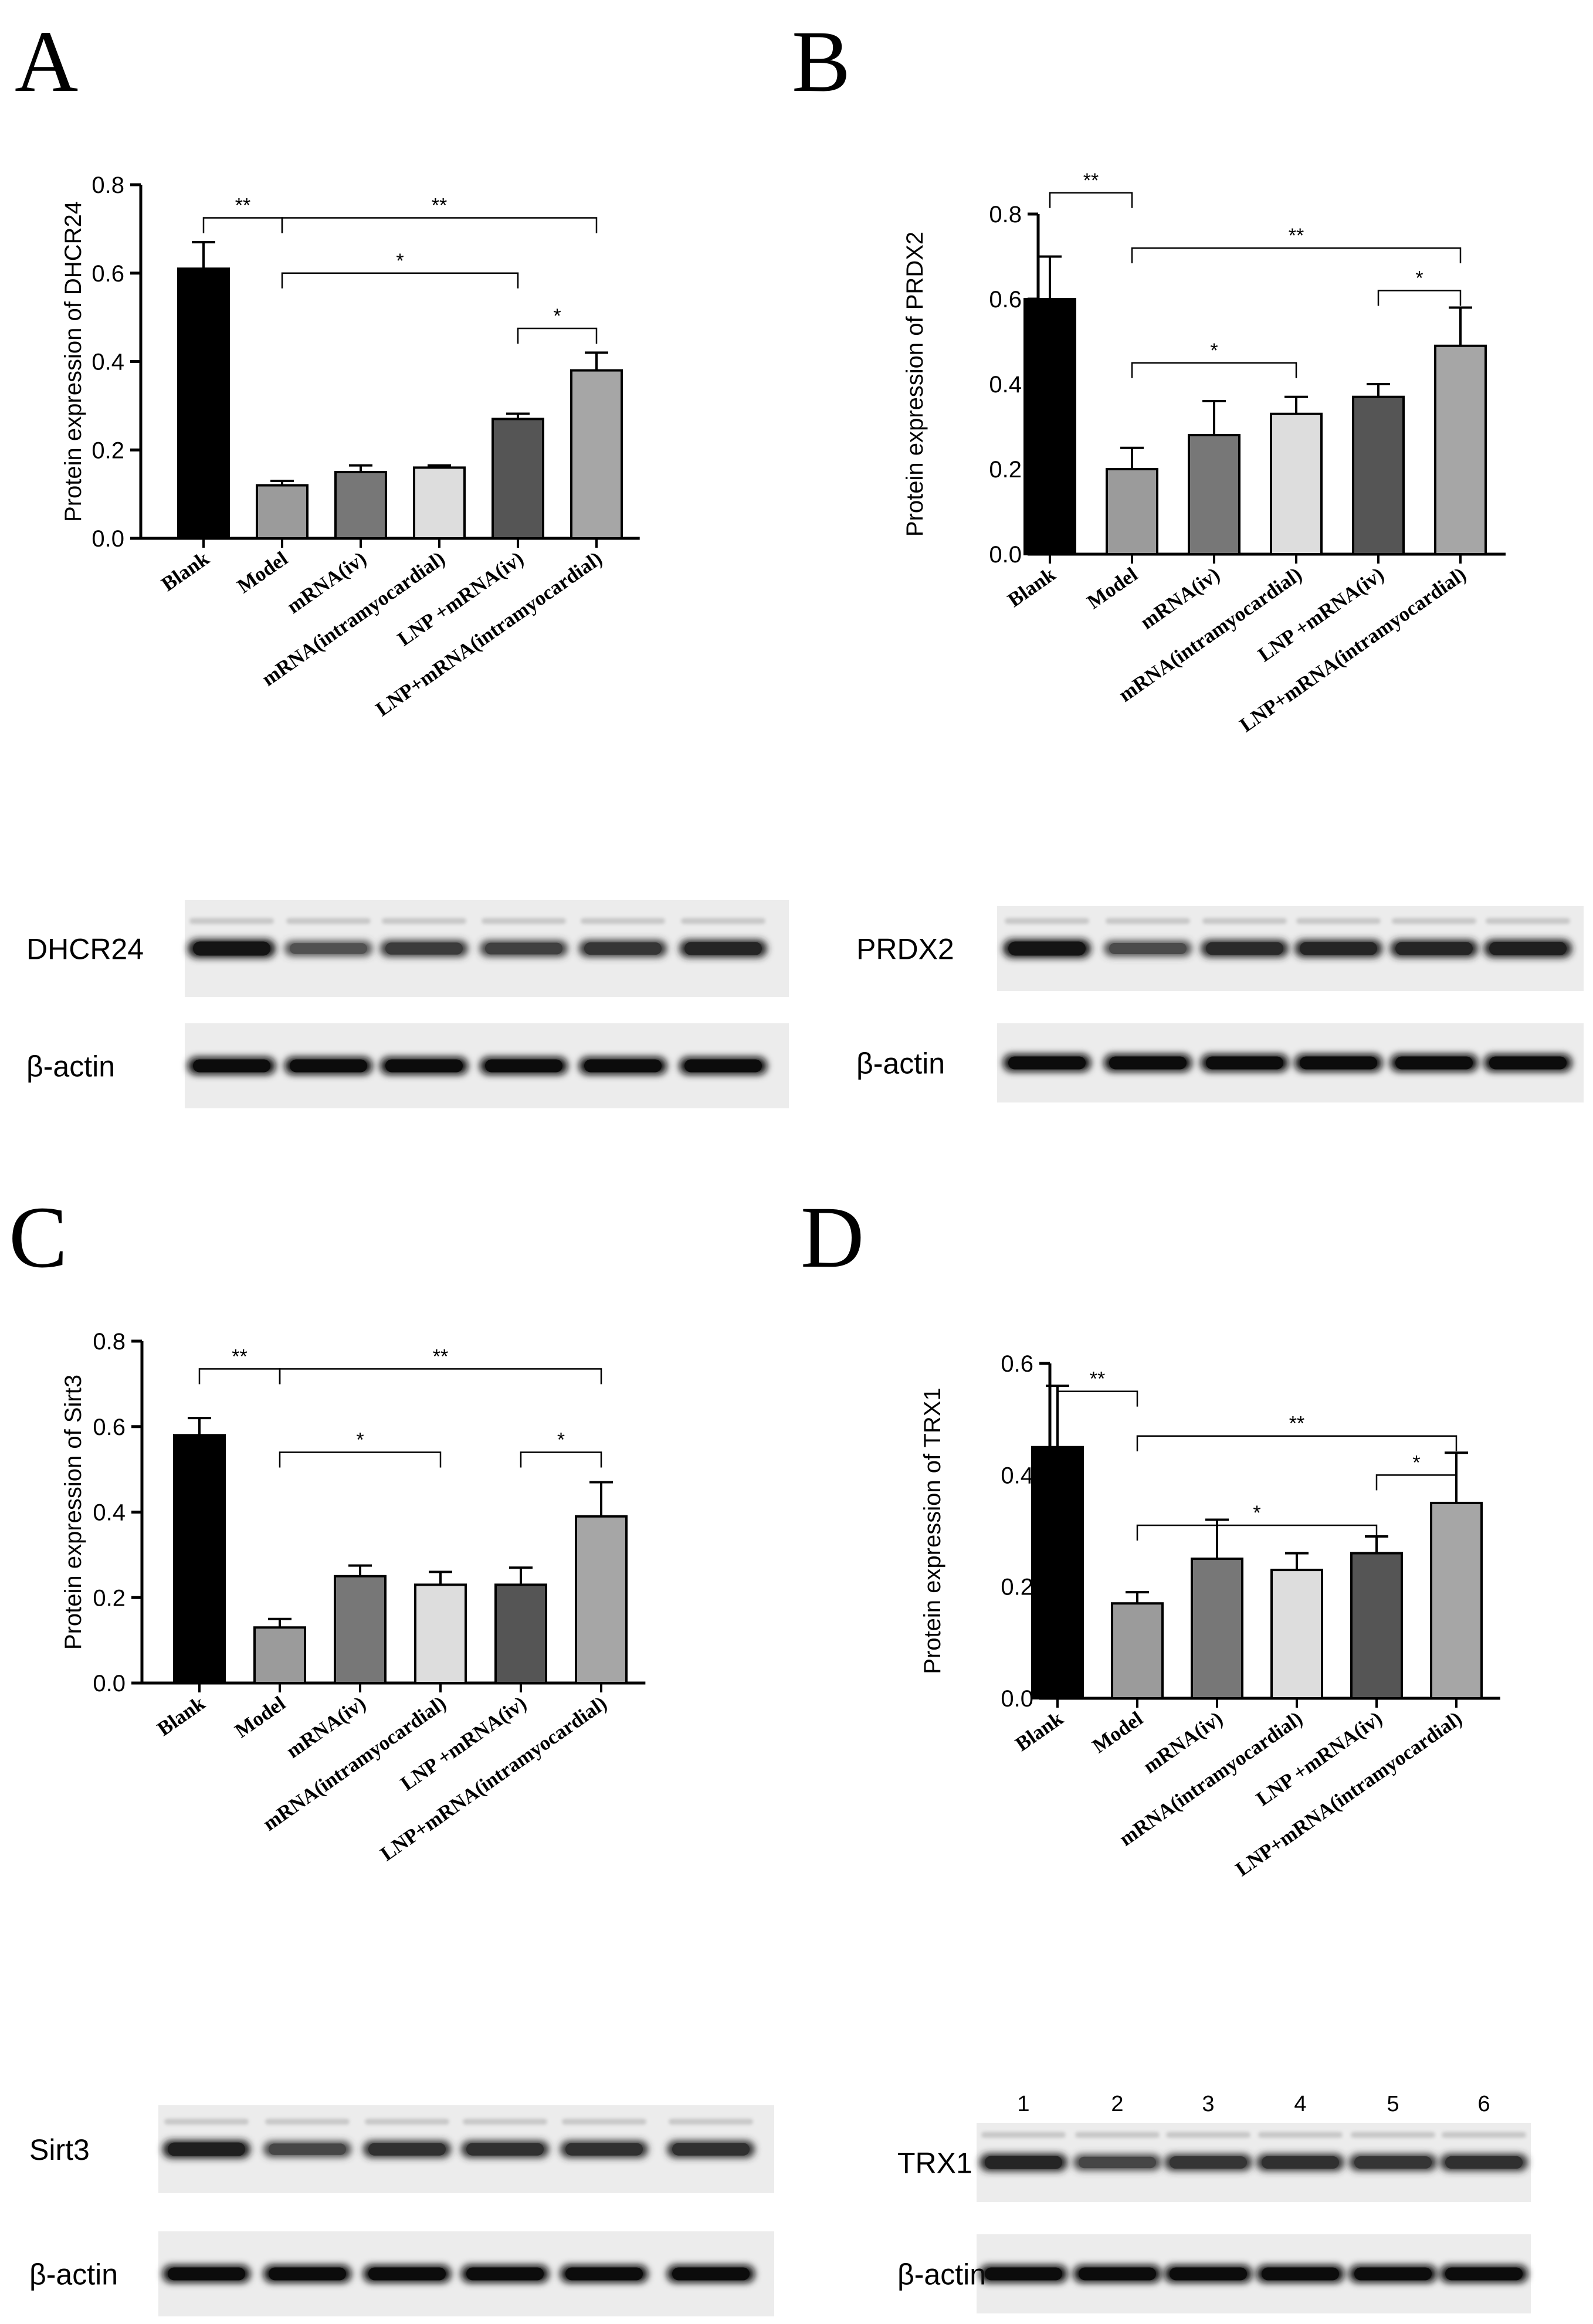  Describe the element at coordinates (107, 274) in the screenshot. I see `chart-a-y-tick-label: 0.6` at that location.